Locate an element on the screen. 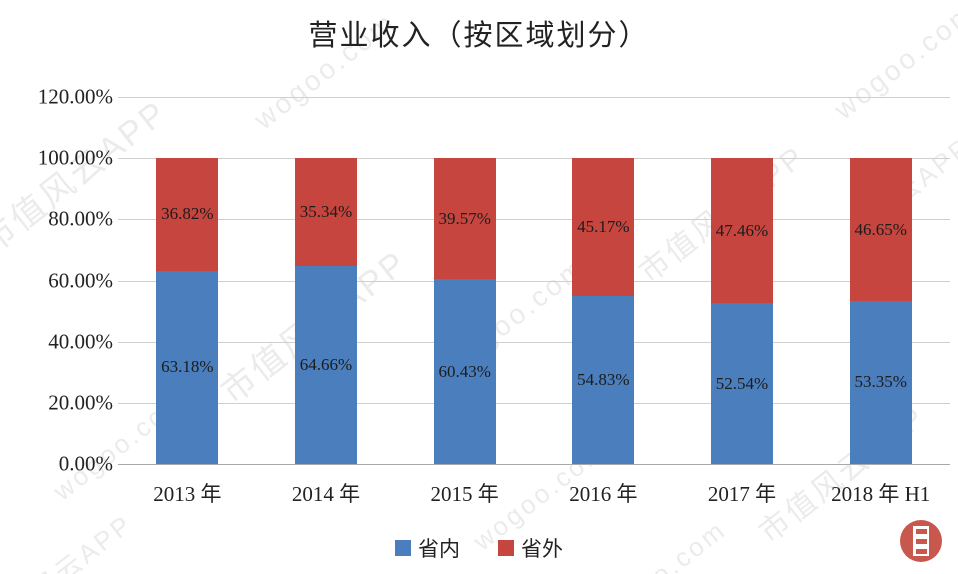 This screenshot has height=574, width=958. data-label: 39.57% is located at coordinates (464, 218).